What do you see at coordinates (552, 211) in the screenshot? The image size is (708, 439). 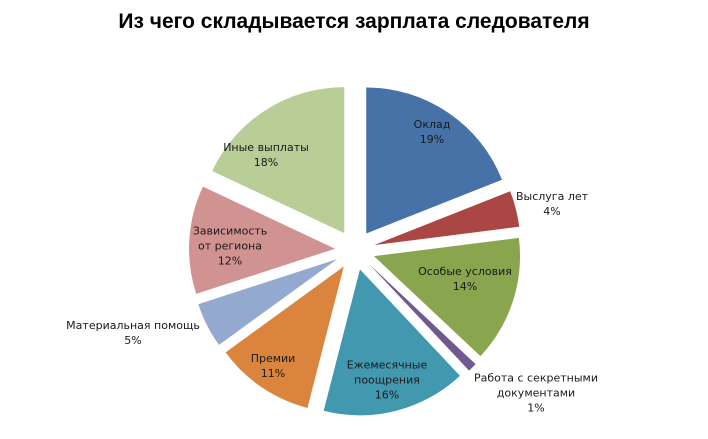 I see `slice-label-line: 4%` at bounding box center [552, 211].